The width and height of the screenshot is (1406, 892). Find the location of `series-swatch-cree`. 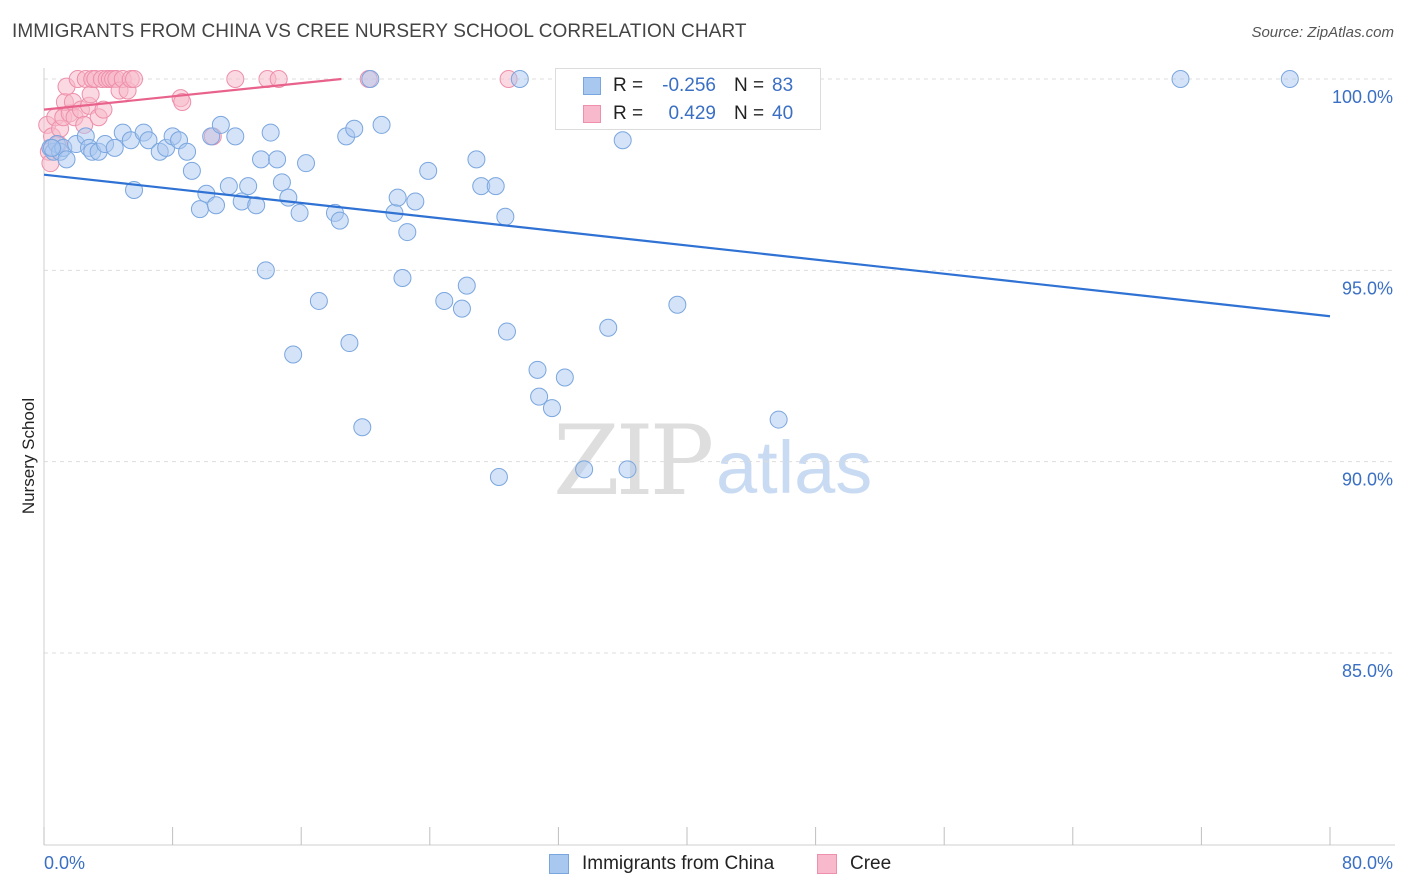

series-swatch-cree is located at coordinates (827, 864).